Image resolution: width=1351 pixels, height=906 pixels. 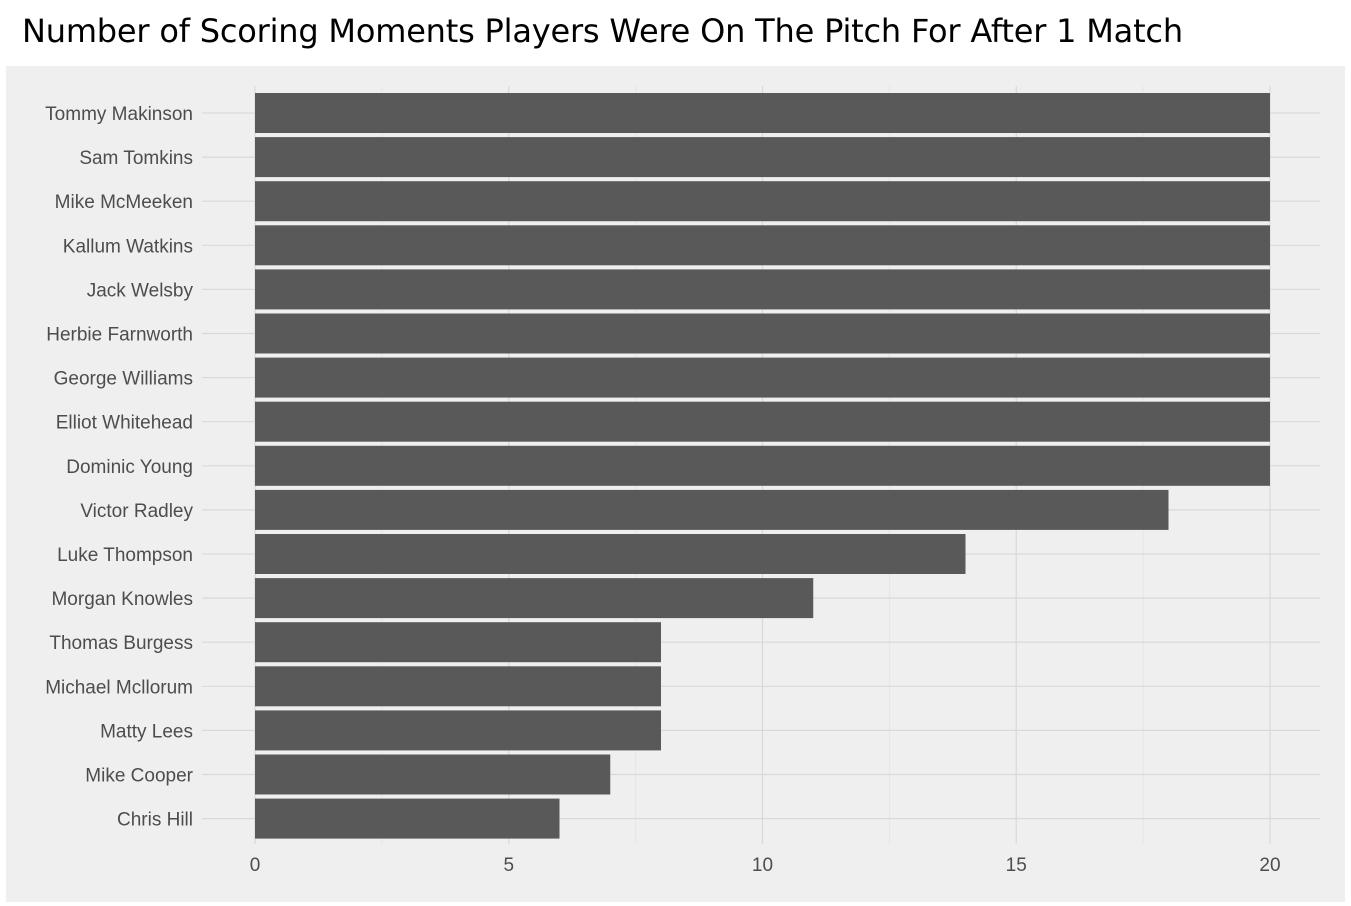 What do you see at coordinates (255, 865) in the screenshot?
I see `x-tick-label: 0` at bounding box center [255, 865].